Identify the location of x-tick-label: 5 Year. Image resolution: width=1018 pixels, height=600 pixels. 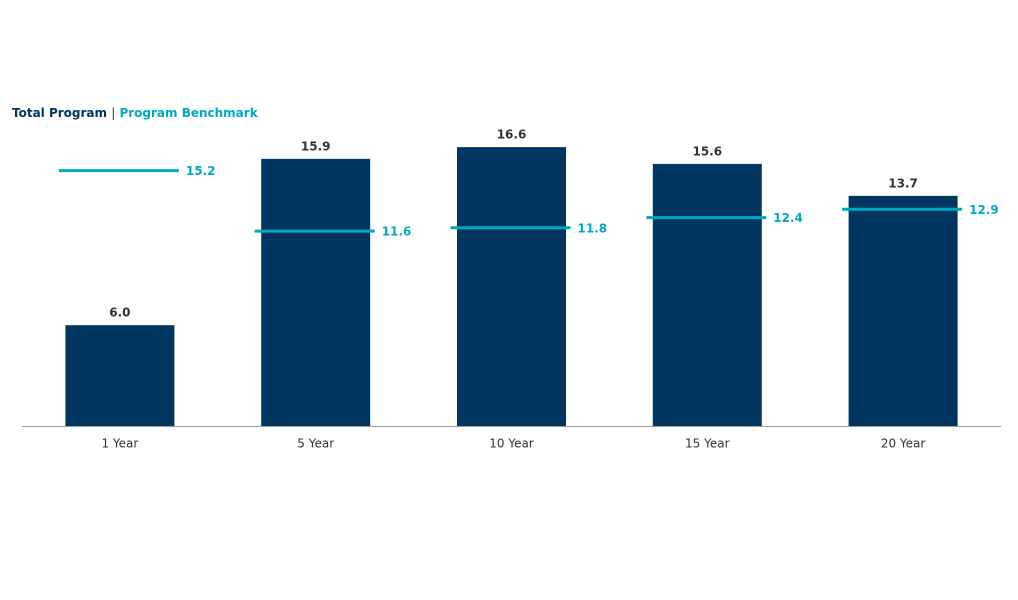
(315, 444).